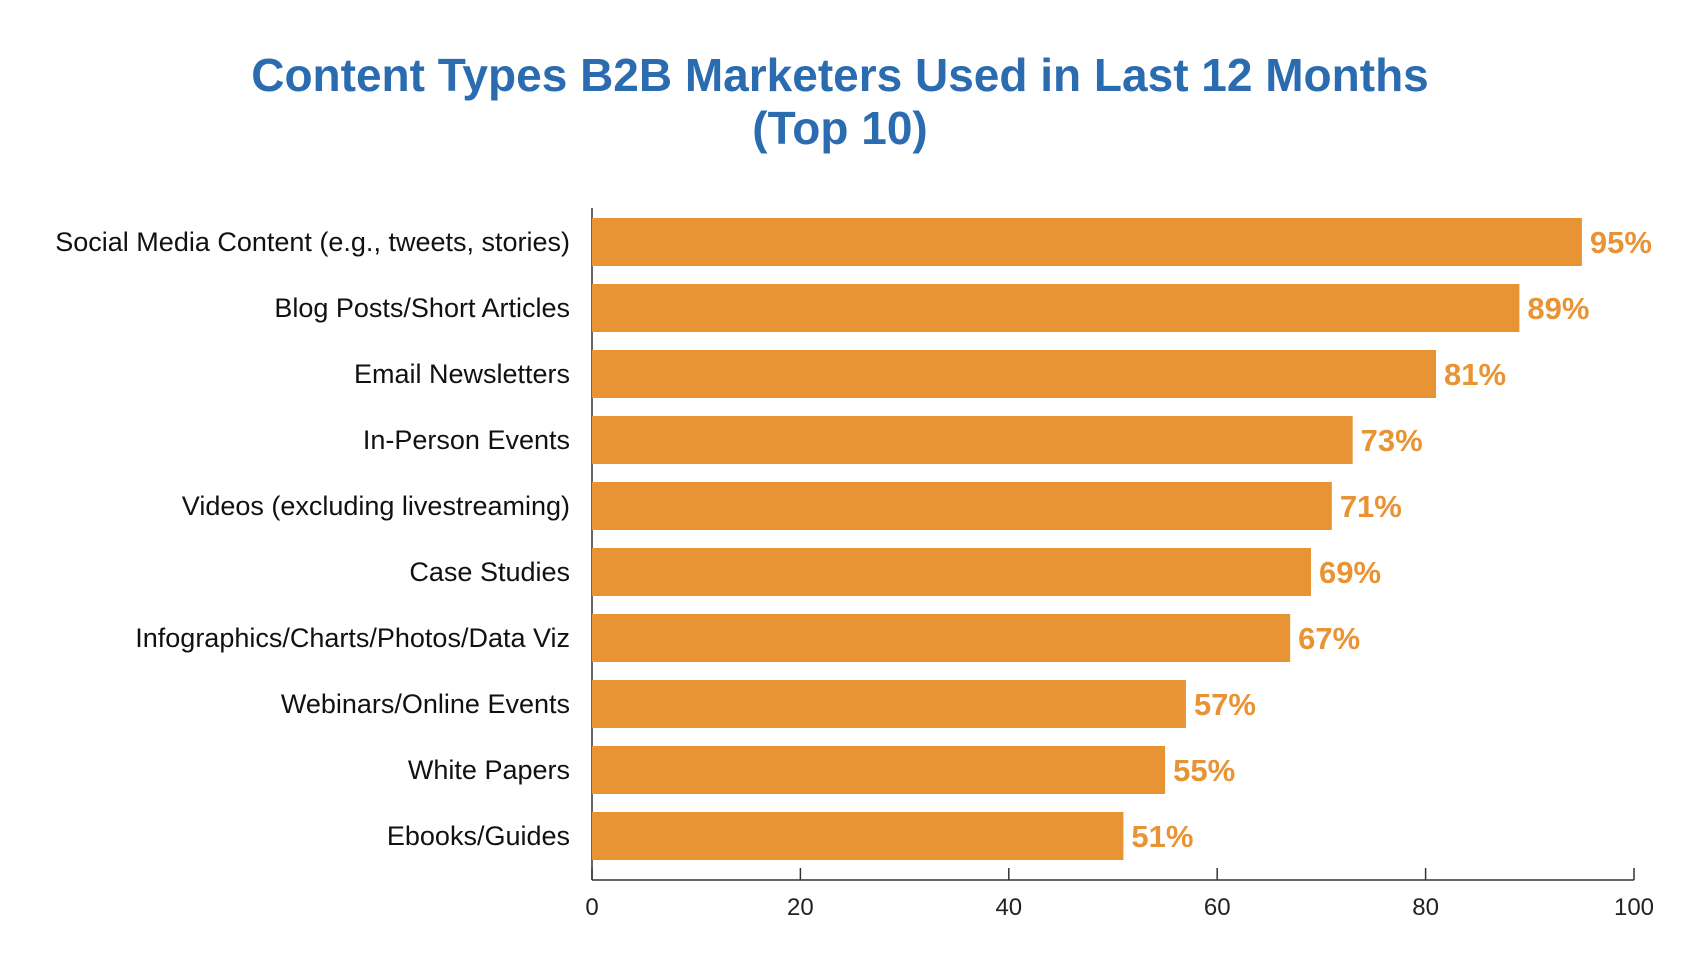 Image resolution: width=1702 pixels, height=960 pixels. I want to click on category-label: Blog Posts/Short Articles, so click(422, 308).